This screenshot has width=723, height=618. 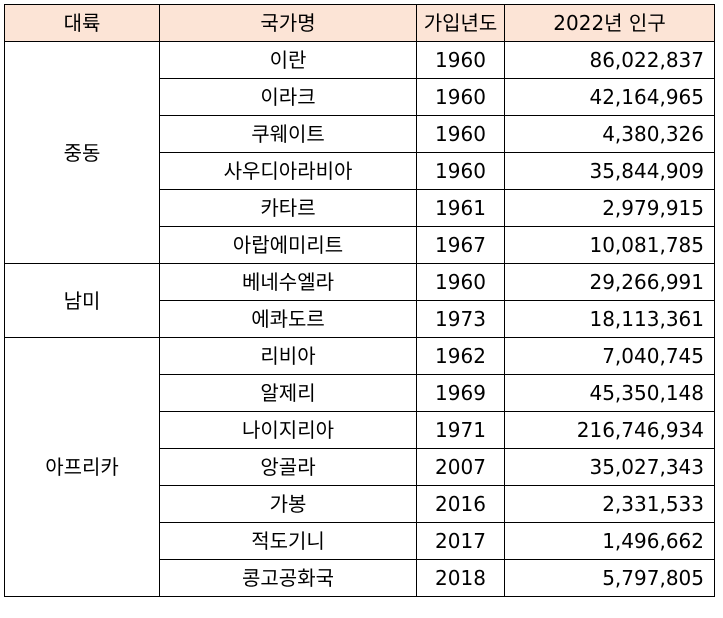 What do you see at coordinates (460, 319) in the screenshot?
I see `year-cell: 1973` at bounding box center [460, 319].